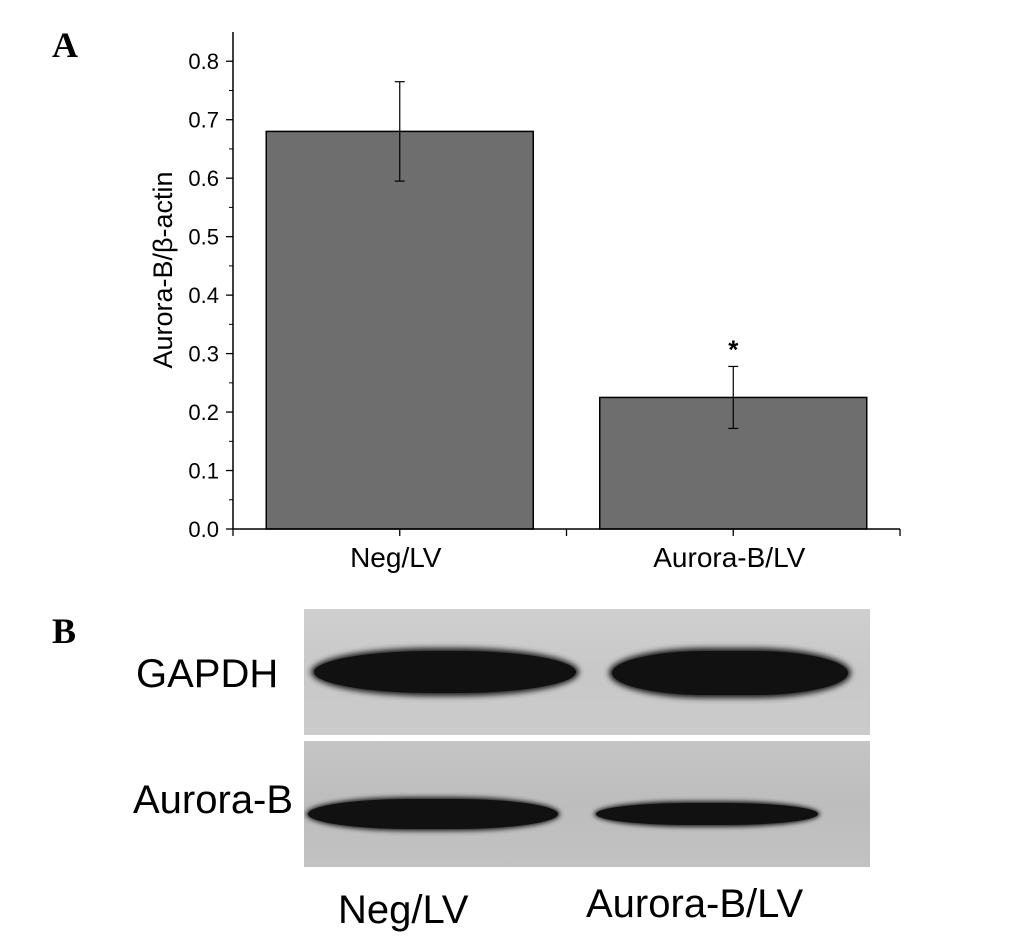 Image resolution: width=1033 pixels, height=943 pixels. Describe the element at coordinates (207, 674) in the screenshot. I see `blot-row-label-gapdh: GAPDH` at that location.